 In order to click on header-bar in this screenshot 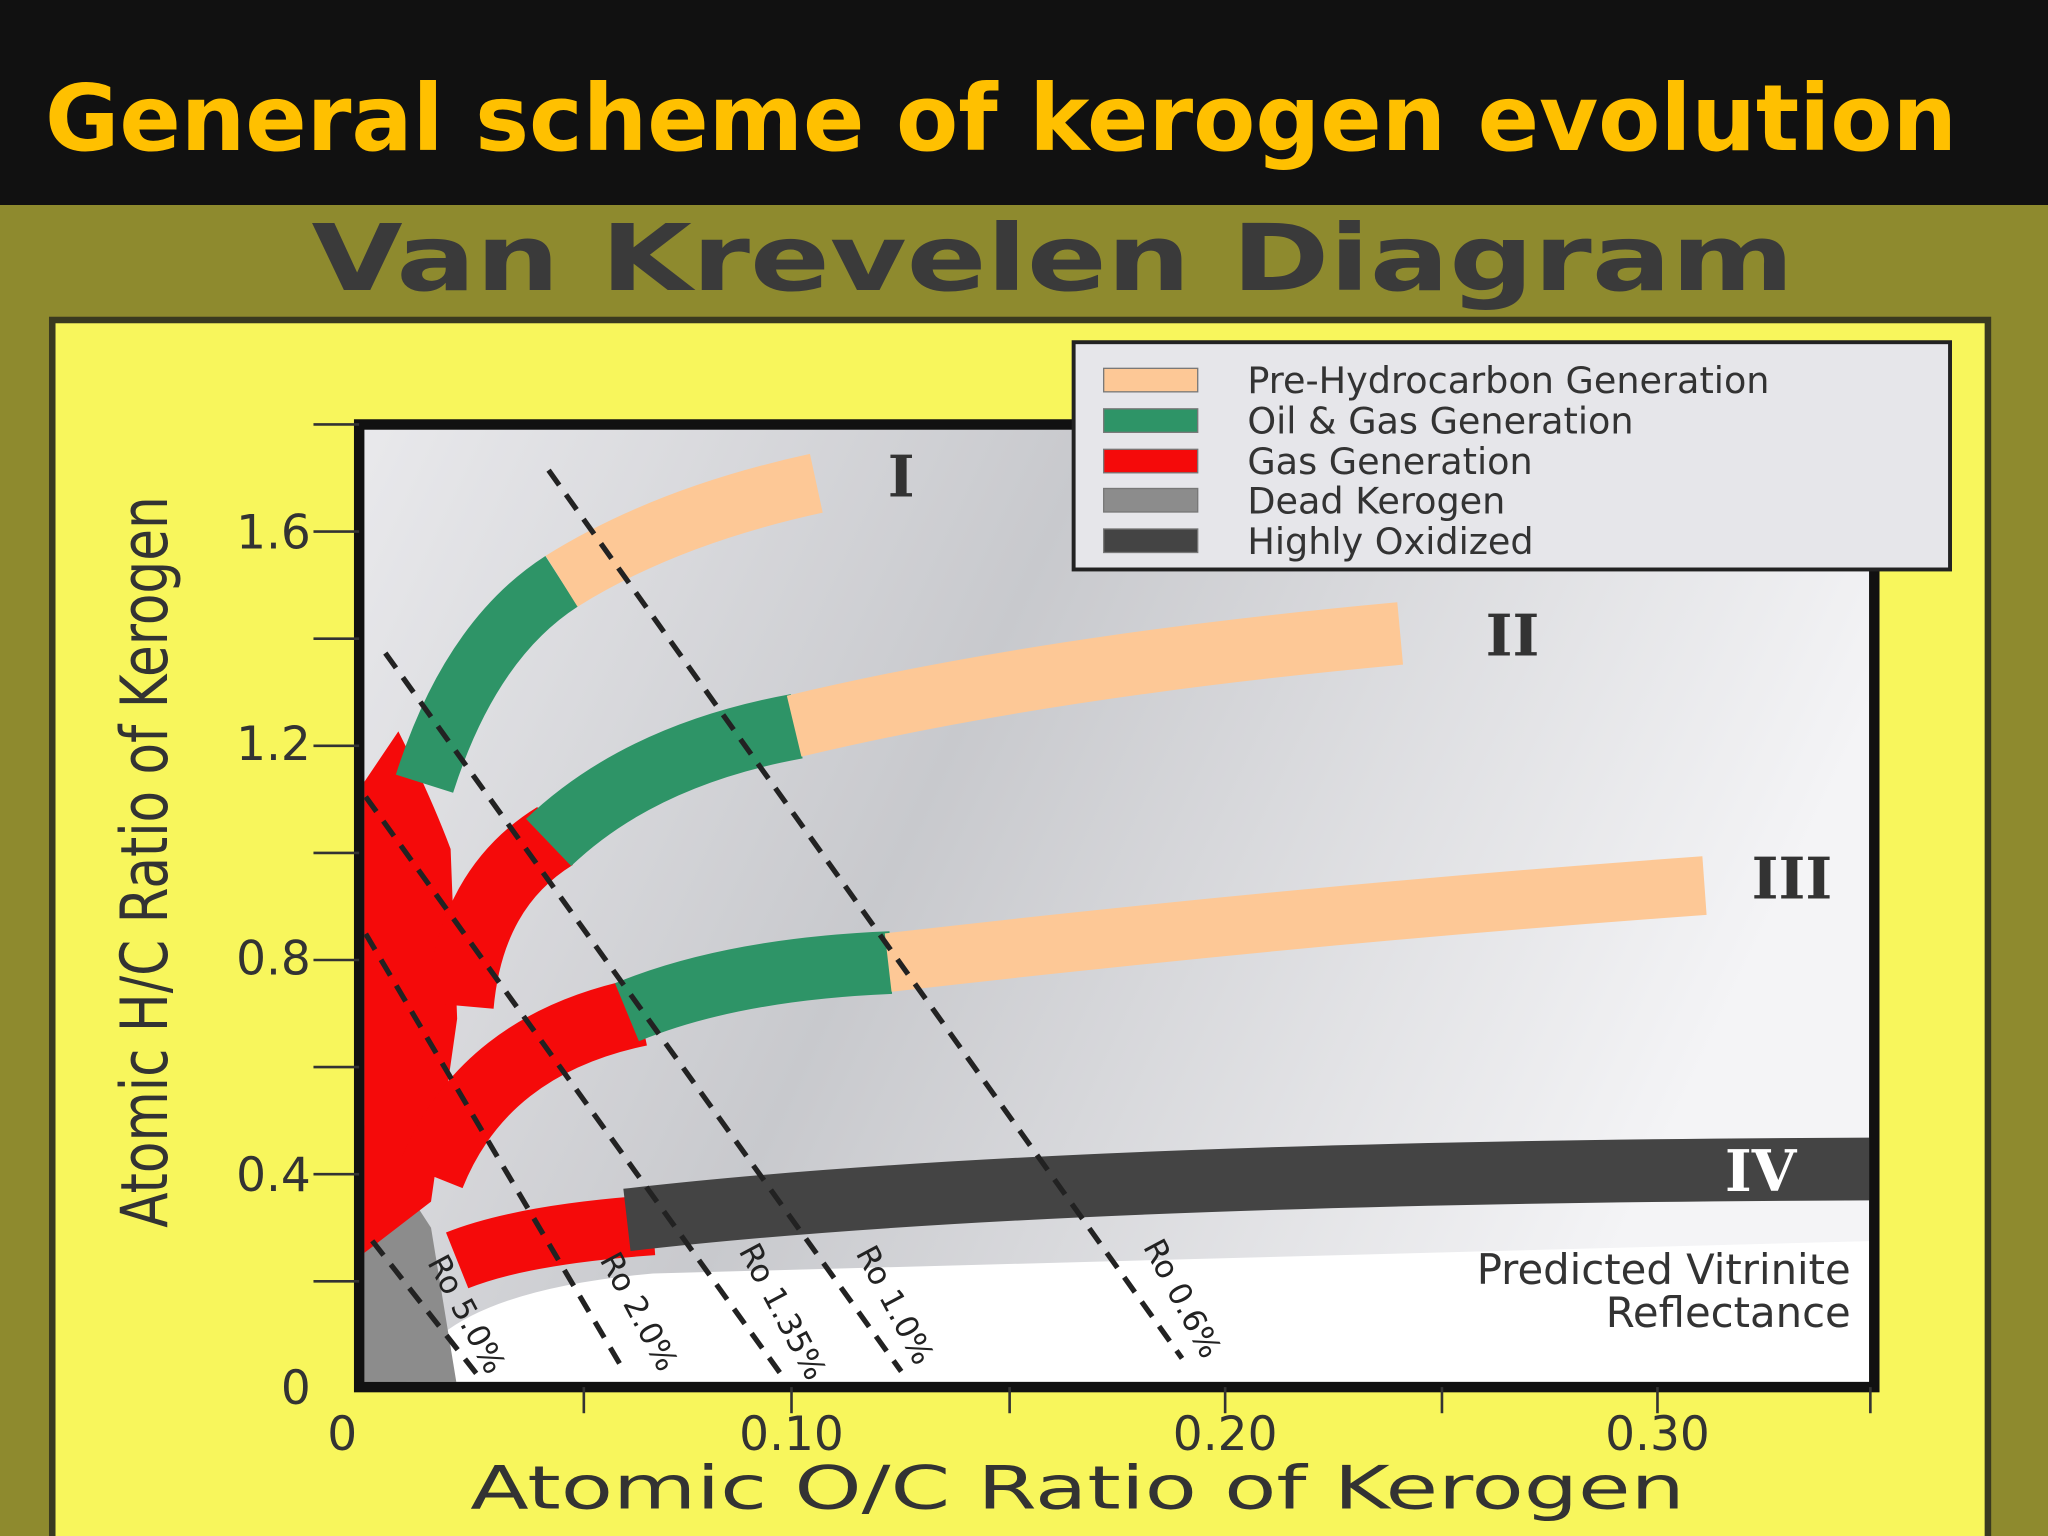, I will do `click(1024, 102)`.